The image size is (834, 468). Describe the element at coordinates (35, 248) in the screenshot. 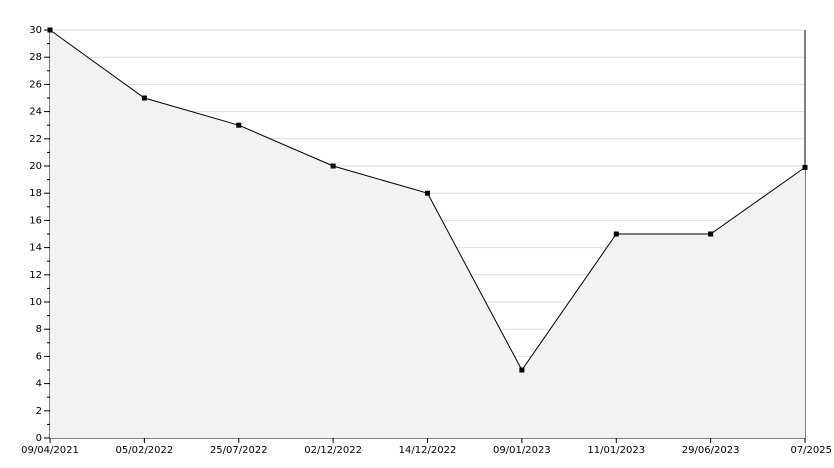

I see `y-tick-label: 14` at that location.